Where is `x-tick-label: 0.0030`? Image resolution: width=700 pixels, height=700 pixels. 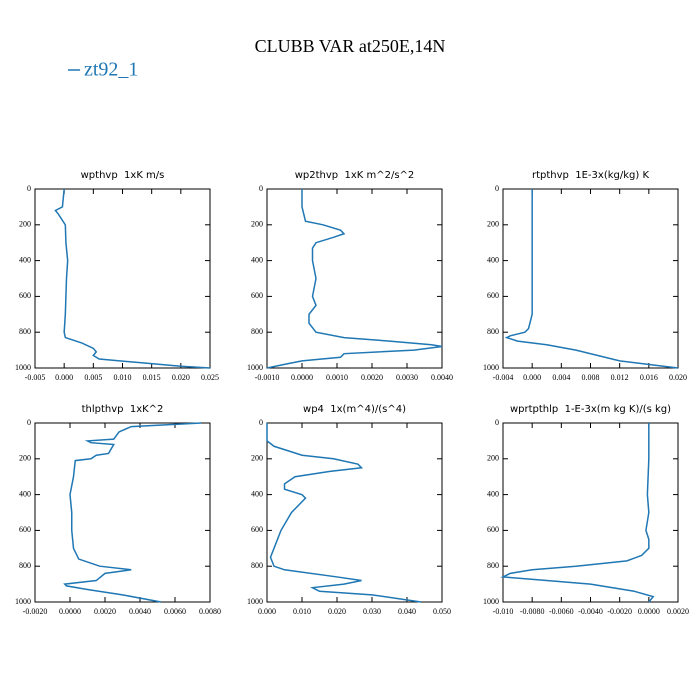
x-tick-label: 0.0030 is located at coordinates (407, 377).